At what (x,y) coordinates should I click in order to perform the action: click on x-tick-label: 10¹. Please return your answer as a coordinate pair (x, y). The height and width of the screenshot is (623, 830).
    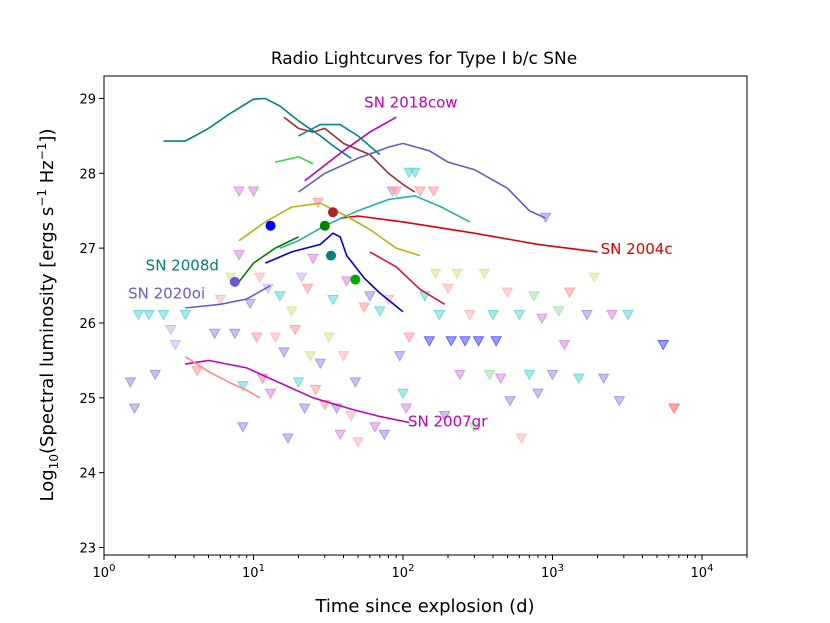
    Looking at the image, I should click on (253, 572).